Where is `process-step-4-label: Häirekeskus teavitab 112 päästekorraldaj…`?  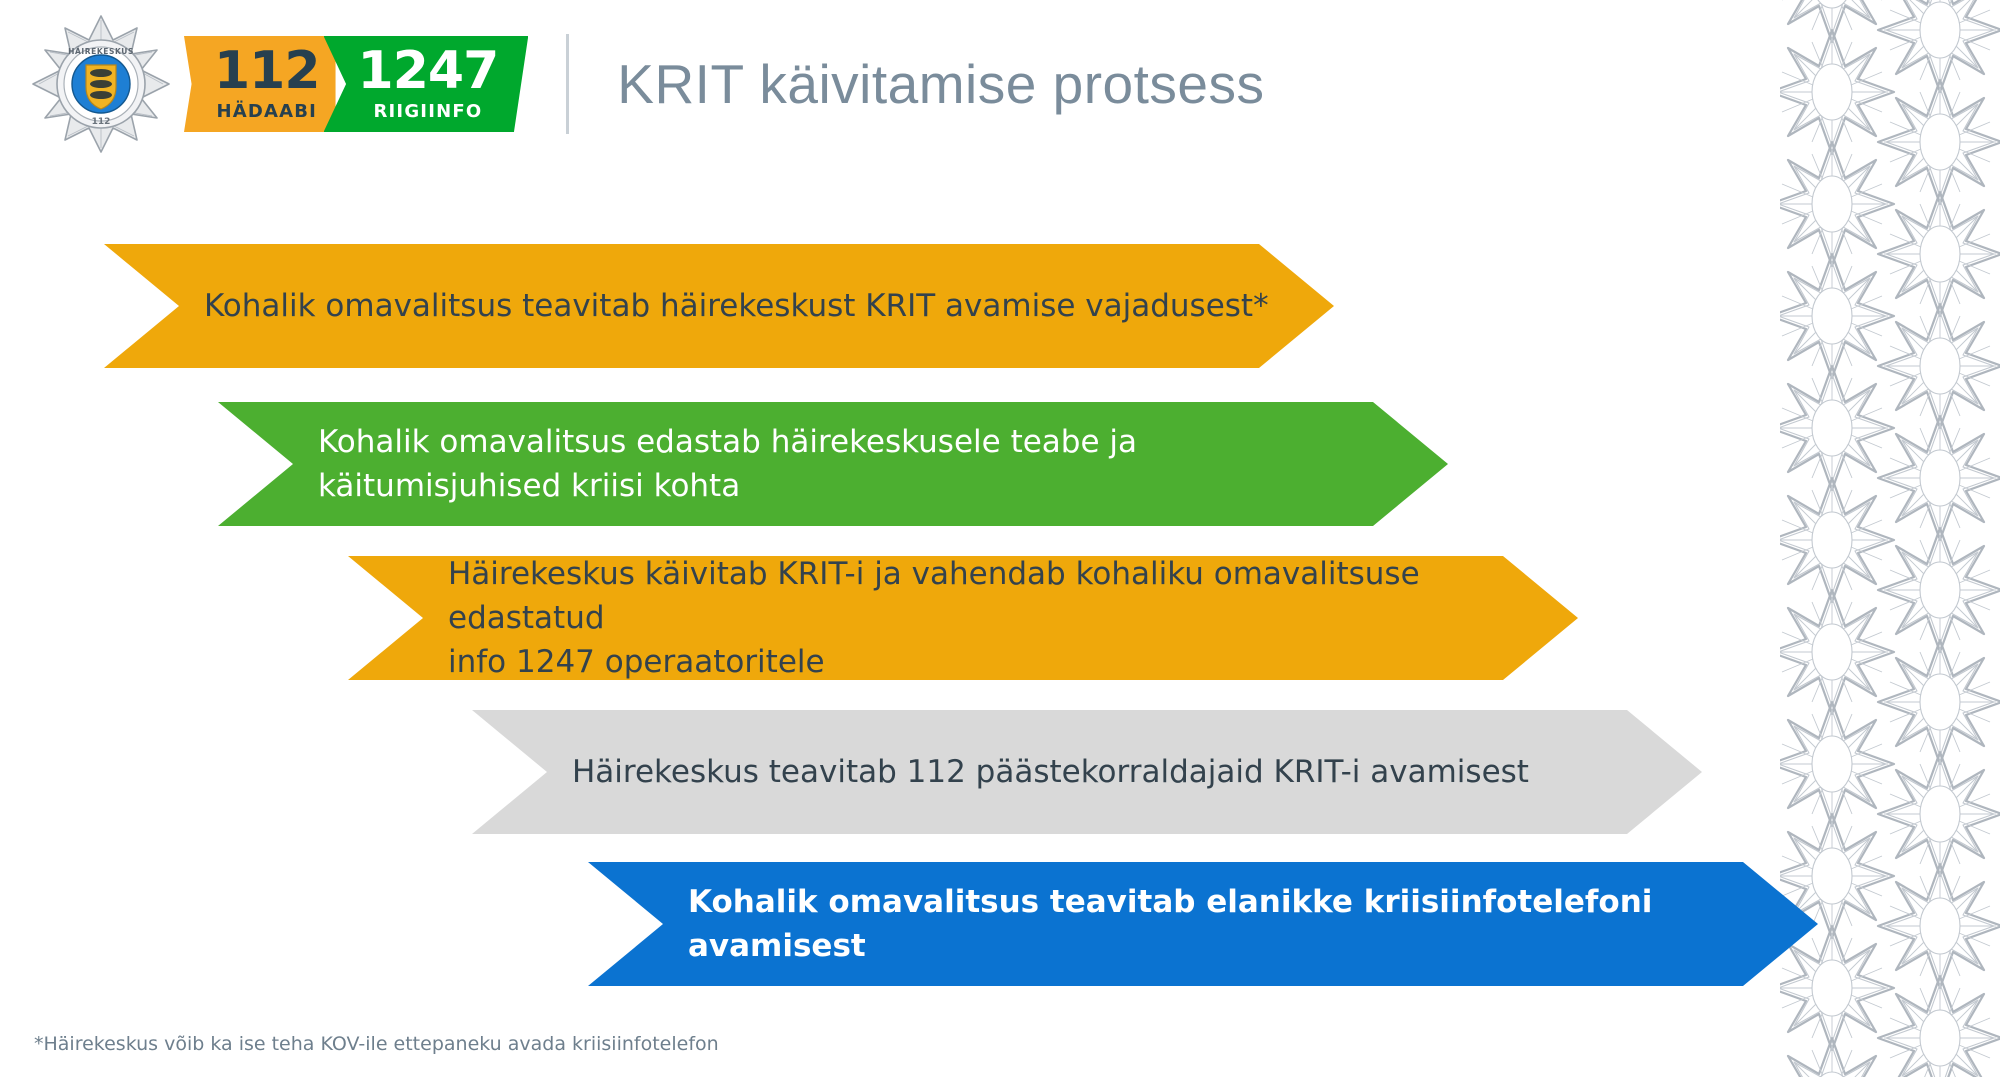
process-step-4-label: Häirekeskus teavitab 112 päästekorraldaj… is located at coordinates (1050, 771).